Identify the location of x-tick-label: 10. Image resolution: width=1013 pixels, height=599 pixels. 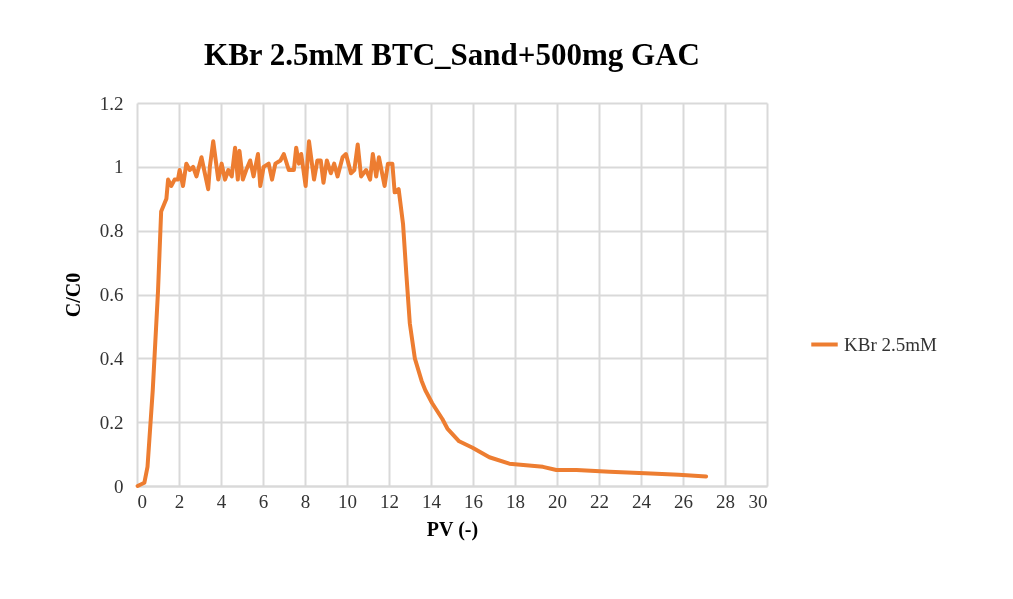
(347, 501).